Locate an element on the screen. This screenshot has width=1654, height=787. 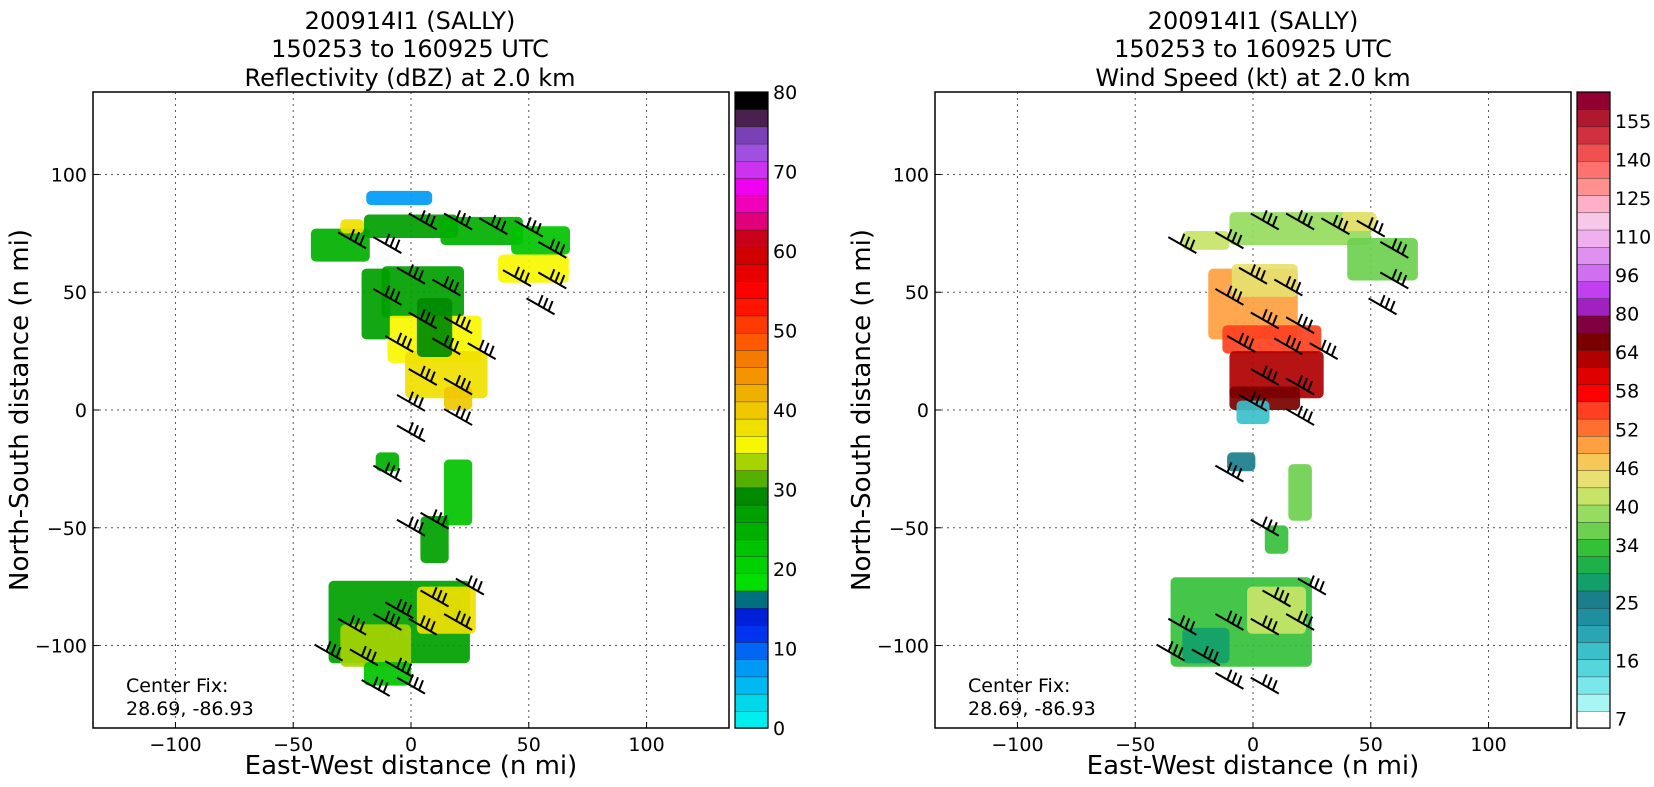
x-tick-label: 50 is located at coordinates (1371, 745).